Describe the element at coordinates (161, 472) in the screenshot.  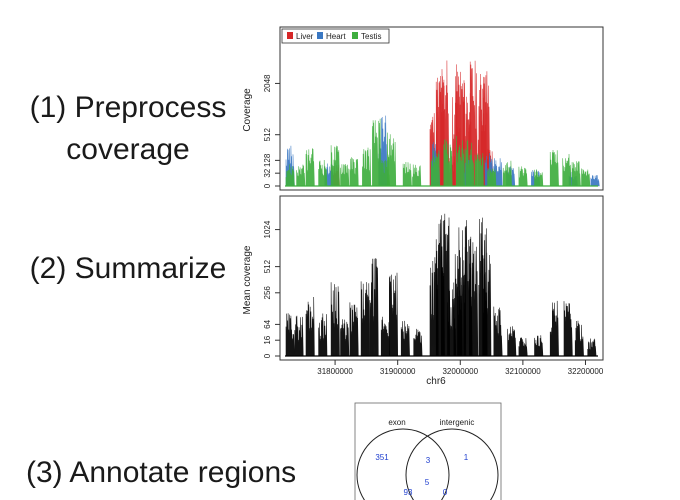
I see `step-3-label: (3) Annotate regions` at that location.